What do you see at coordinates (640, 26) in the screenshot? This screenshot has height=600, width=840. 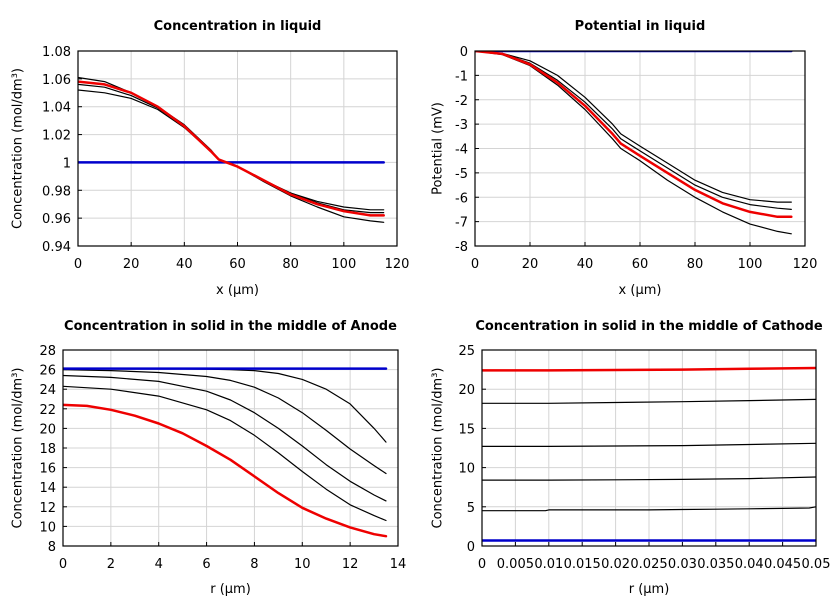 I see `chart-title: Potential in liquid` at bounding box center [640, 26].